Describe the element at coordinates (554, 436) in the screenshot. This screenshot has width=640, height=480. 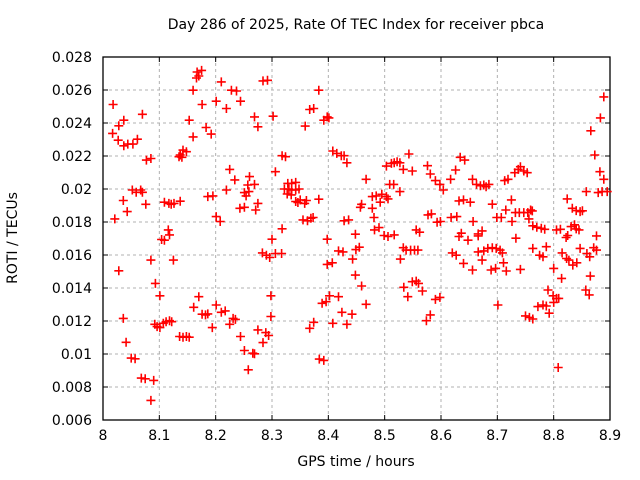
I see `x-tick-label: 8.8` at that location.